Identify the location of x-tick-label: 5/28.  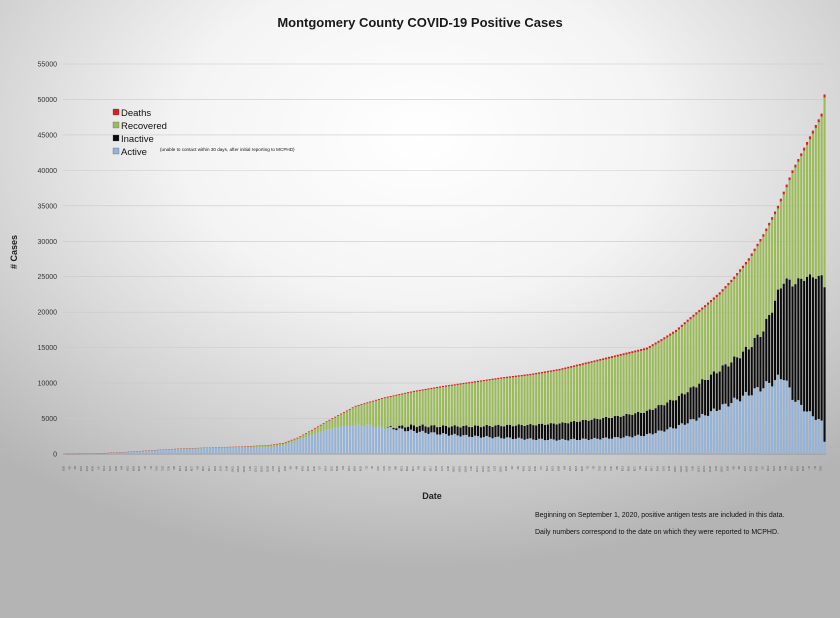
(780, 468).